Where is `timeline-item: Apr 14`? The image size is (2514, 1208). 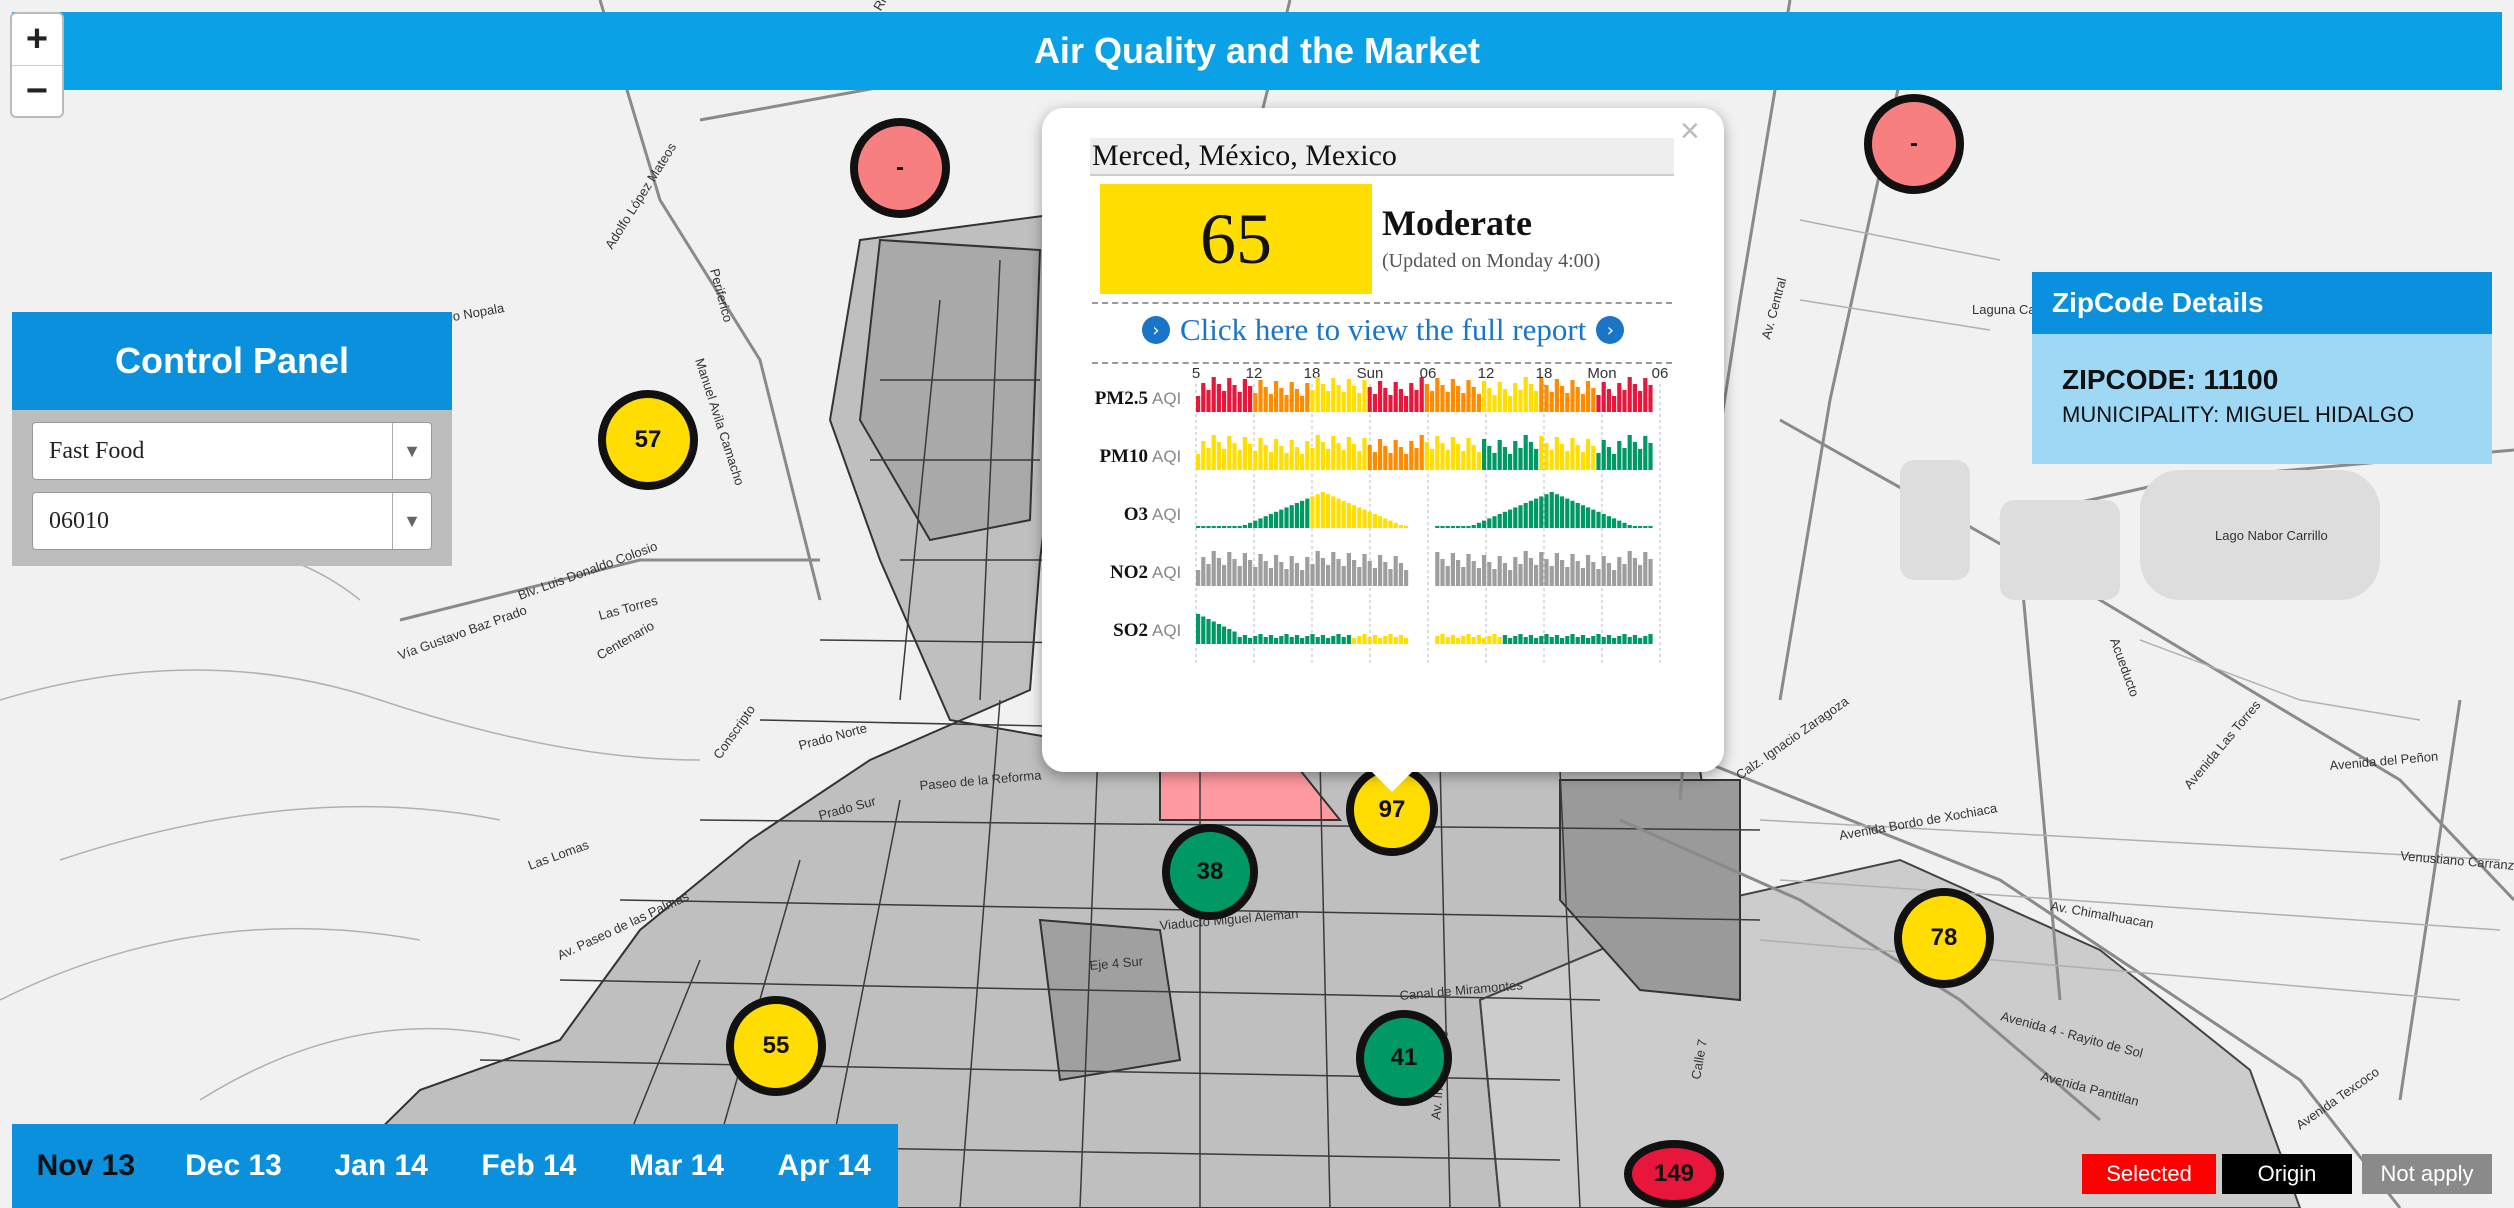
timeline-item: Apr 14 is located at coordinates (824, 1165).